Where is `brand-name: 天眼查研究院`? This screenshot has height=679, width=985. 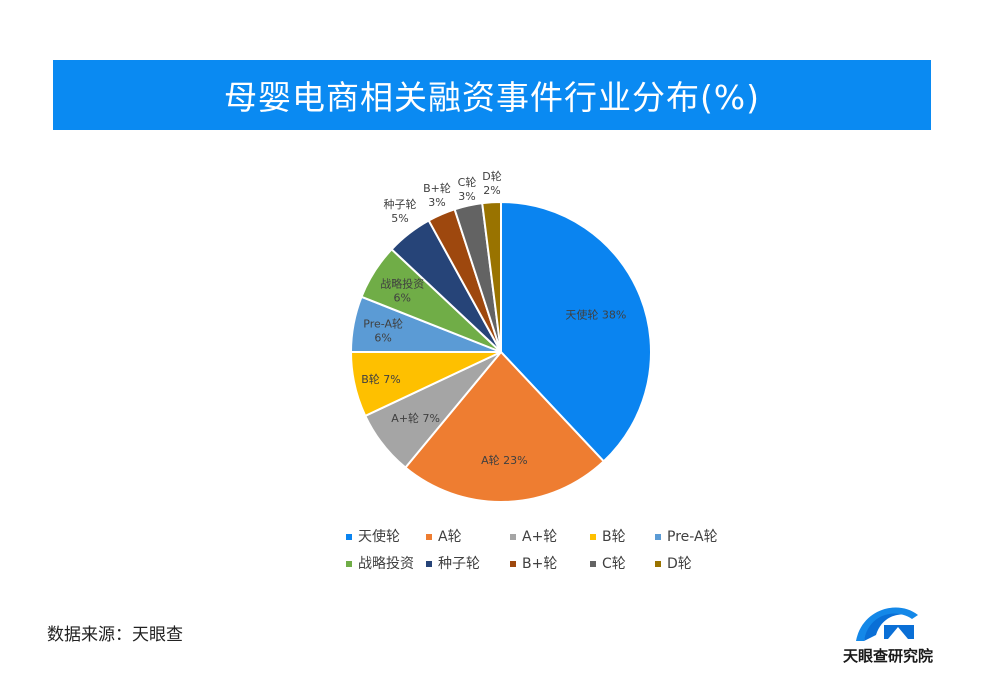
brand-name: 天眼查研究院 is located at coordinates (887, 656).